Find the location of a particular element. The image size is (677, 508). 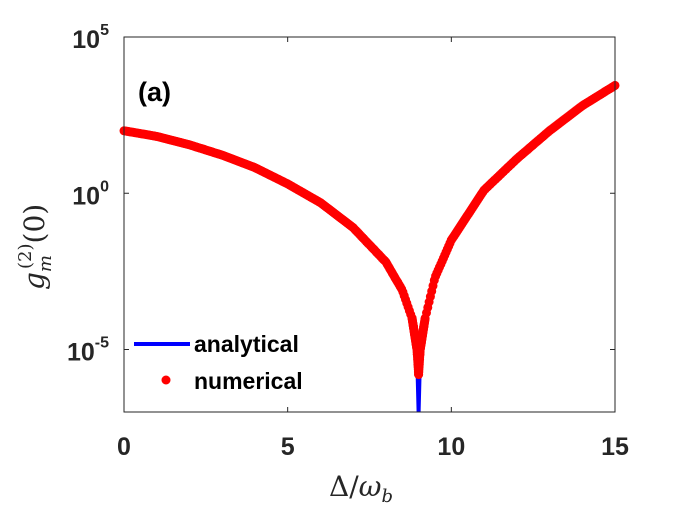

y-tick-label: 10⁰ is located at coordinates (90, 194).